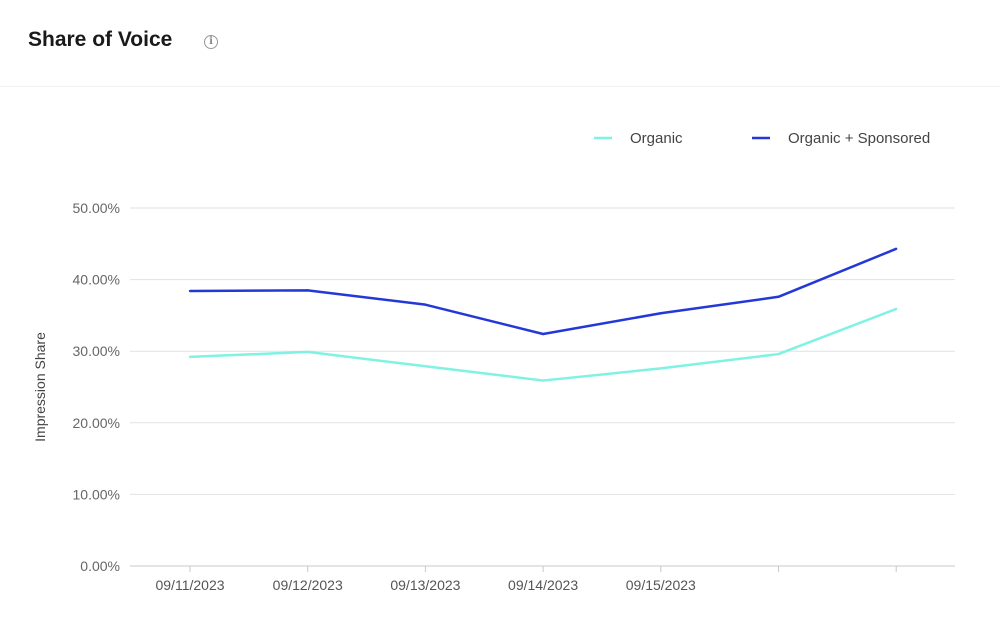 The width and height of the screenshot is (1000, 625). I want to click on page-title: Share of Voice, so click(100, 39).